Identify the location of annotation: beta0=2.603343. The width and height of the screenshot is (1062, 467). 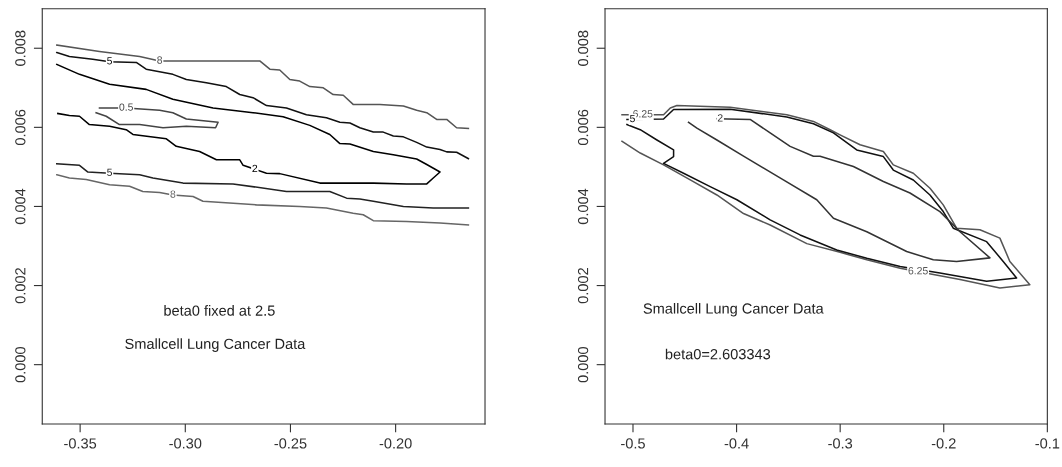
(718, 354).